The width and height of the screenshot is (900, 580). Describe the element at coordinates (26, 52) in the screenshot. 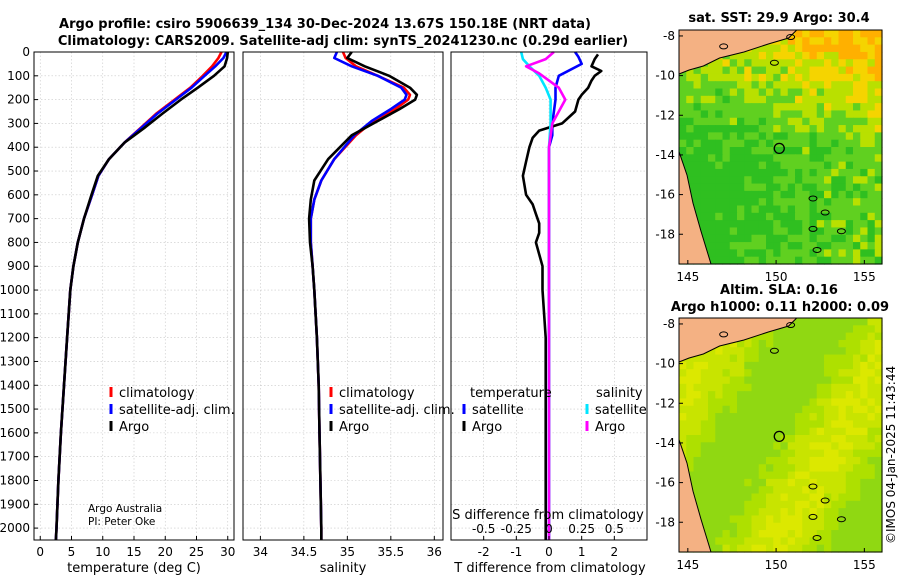

I see `y-tick-label: 0` at that location.